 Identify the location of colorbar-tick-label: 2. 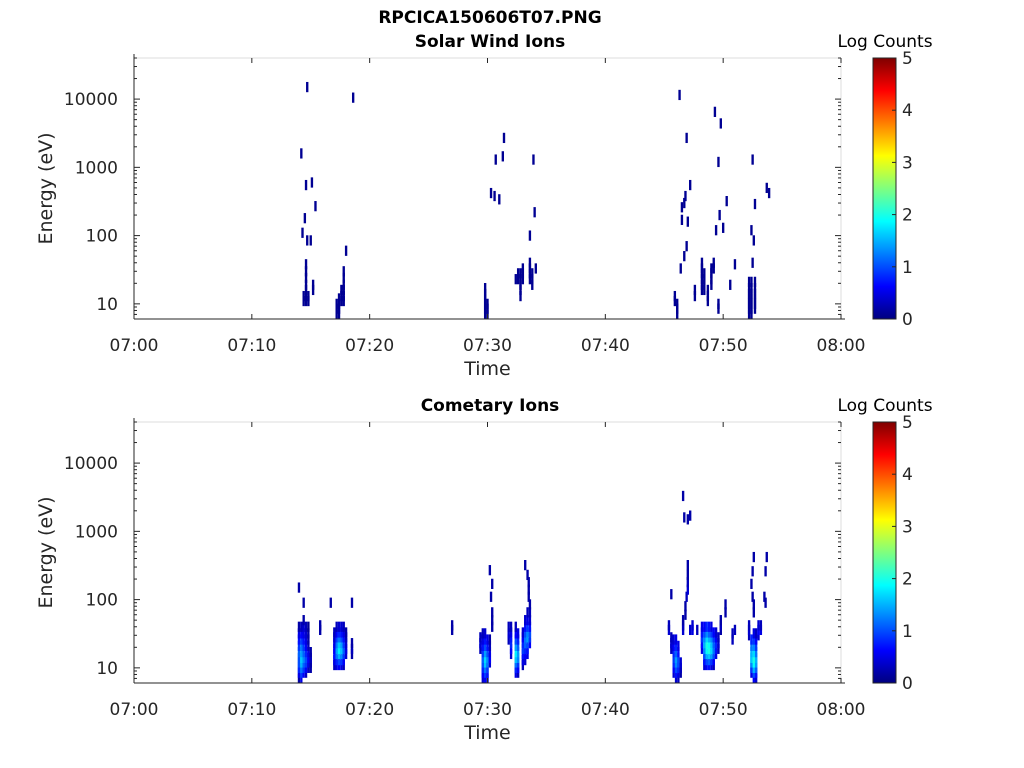
(907, 216).